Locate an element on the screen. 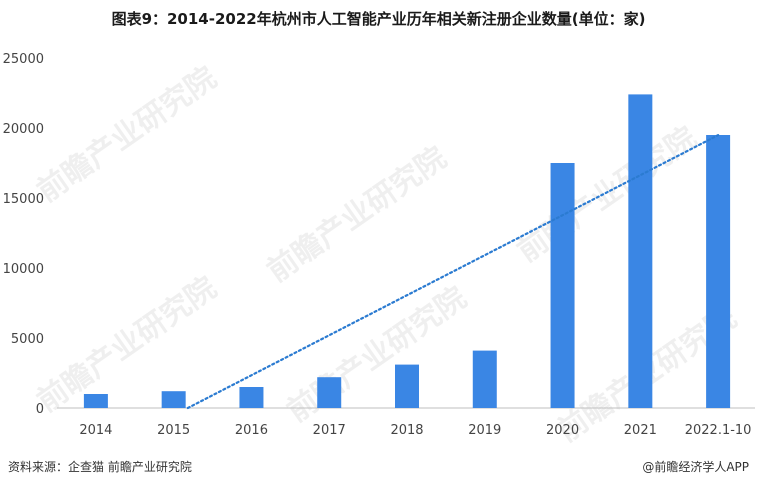 Image resolution: width=757 pixels, height=489 pixels. bar-2020 is located at coordinates (562, 285).